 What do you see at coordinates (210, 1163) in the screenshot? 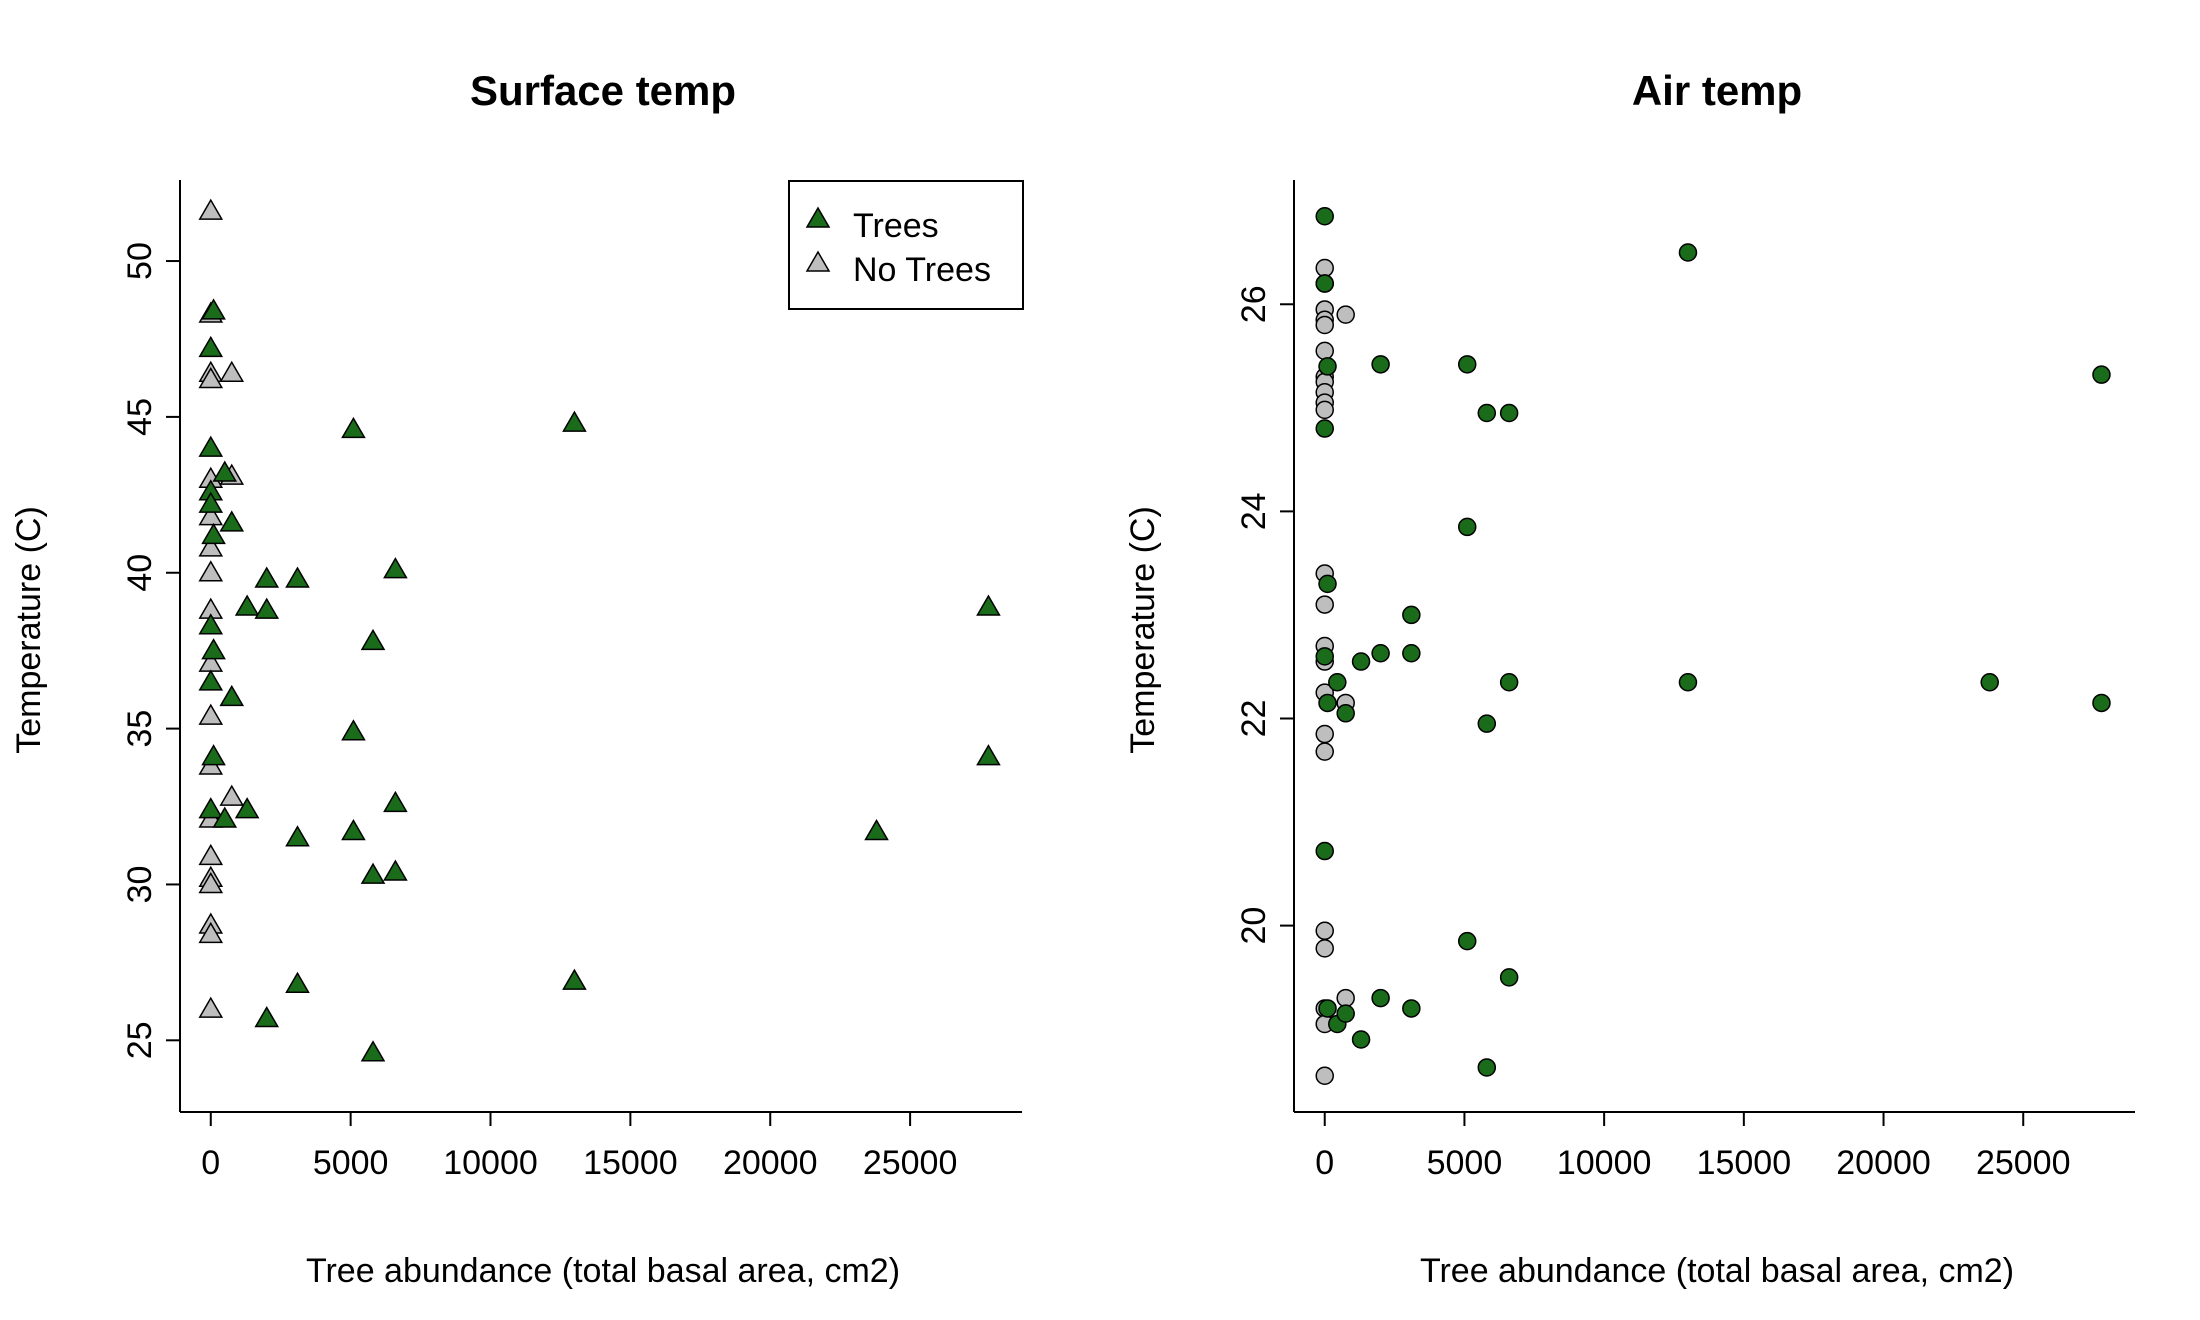
I see `surface-temp-x-tick-label: 0` at bounding box center [210, 1163].